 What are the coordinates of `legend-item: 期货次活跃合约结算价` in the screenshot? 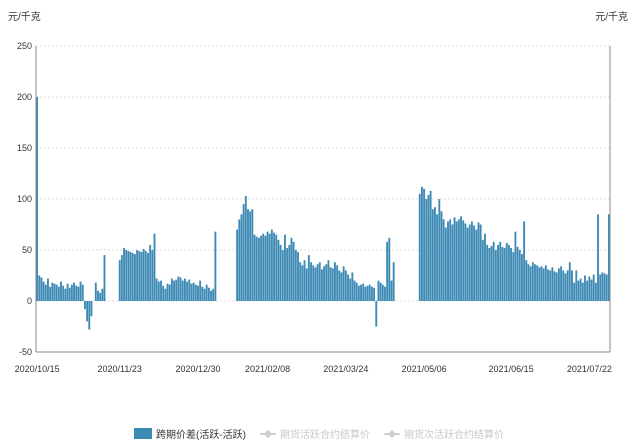 It's located at (444, 433).